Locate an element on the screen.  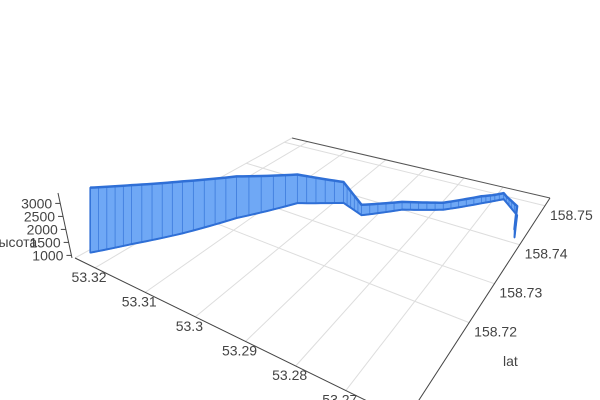
lat-axis-title: lat is located at coordinates (510, 361).